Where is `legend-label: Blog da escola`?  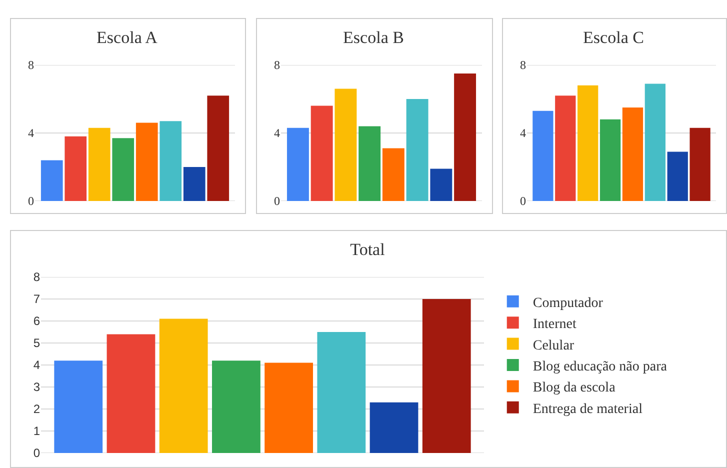 legend-label: Blog da escola is located at coordinates (574, 388).